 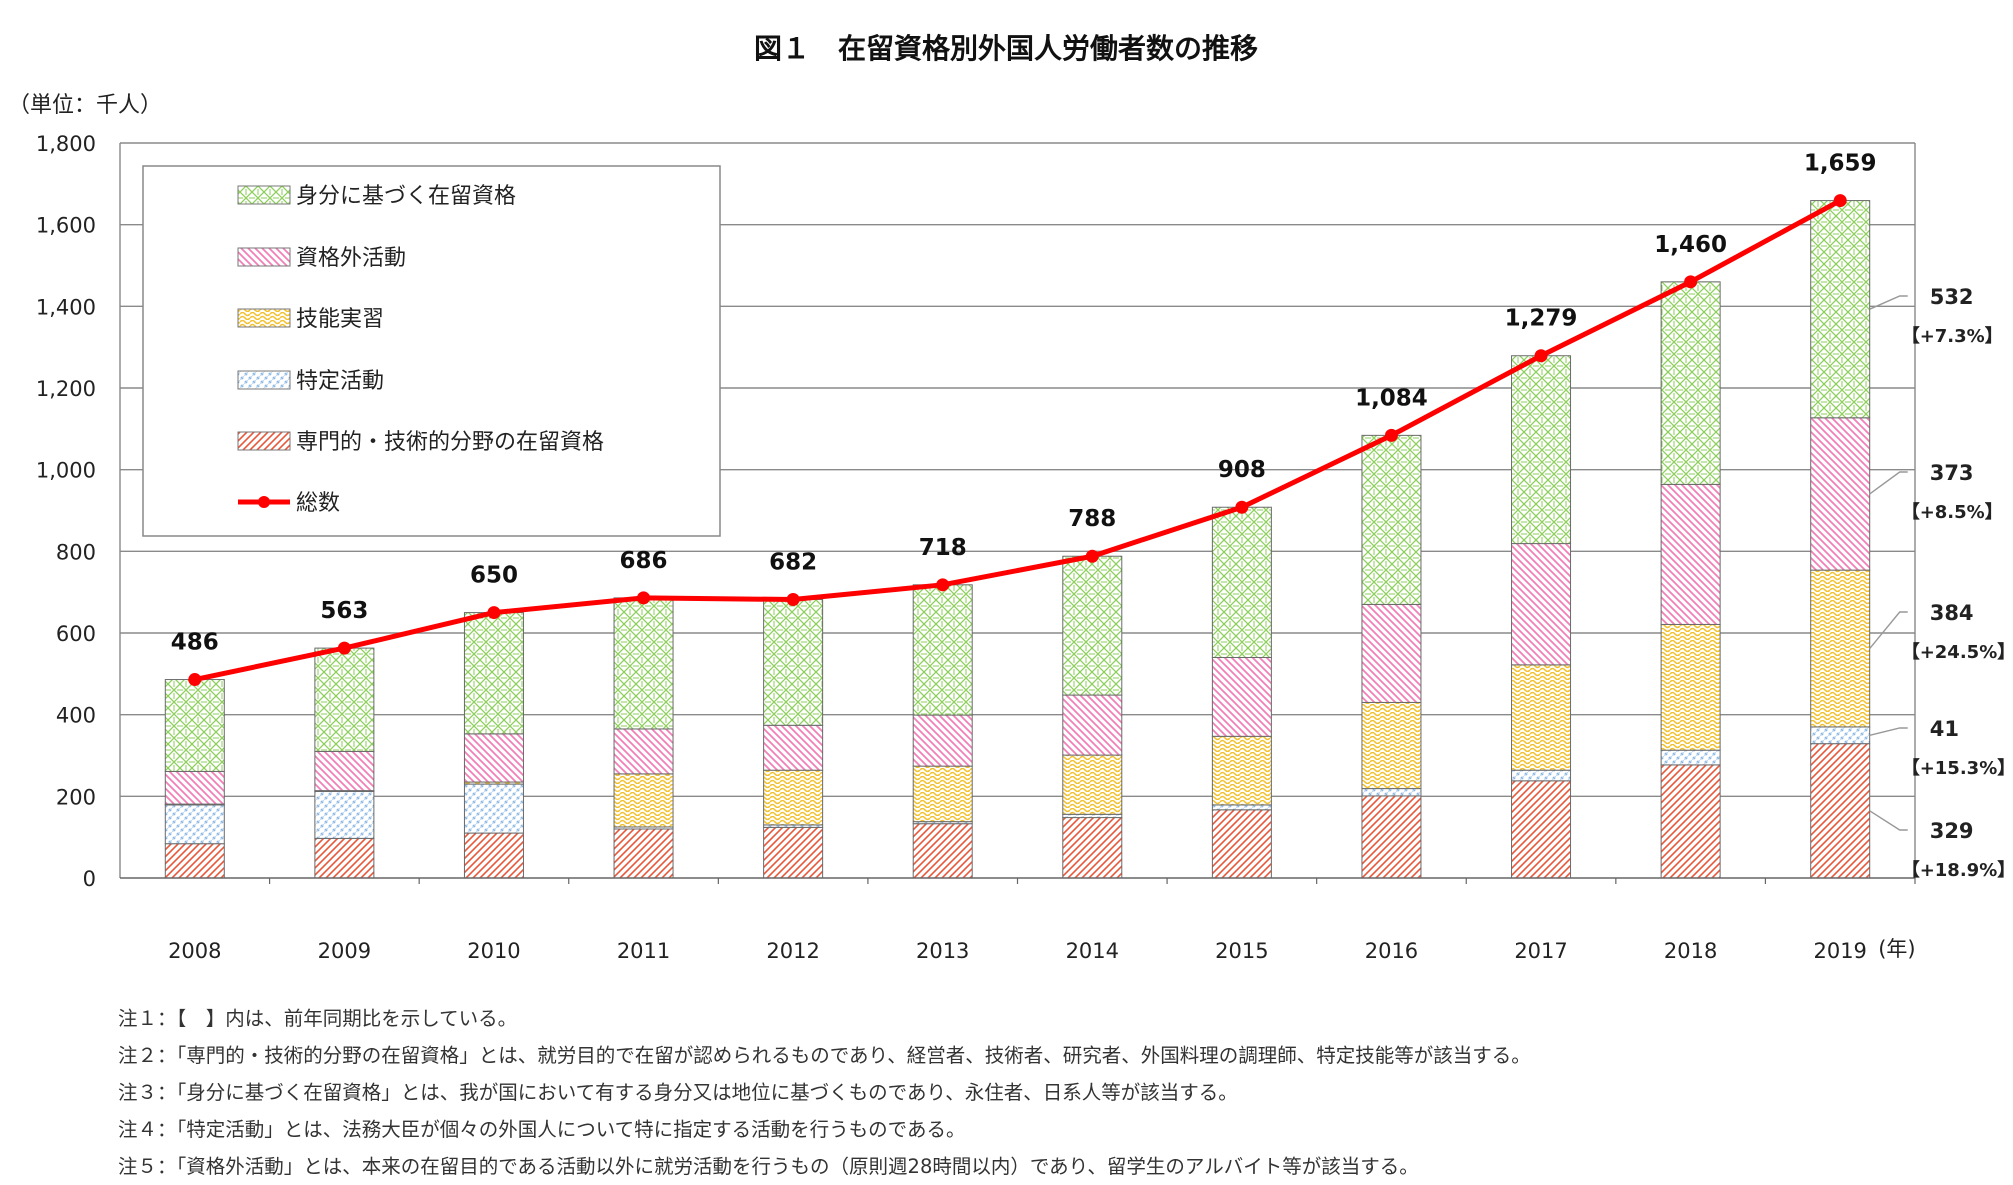 What do you see at coordinates (793, 563) in the screenshot?
I see `total-data-label: 682` at bounding box center [793, 563].